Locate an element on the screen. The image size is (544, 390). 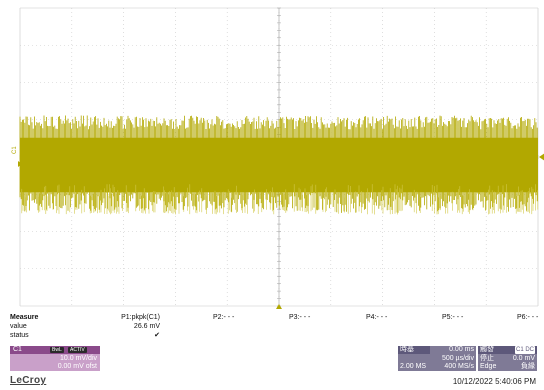
channel-marker-label: C1 is located at coordinates (15, 150).